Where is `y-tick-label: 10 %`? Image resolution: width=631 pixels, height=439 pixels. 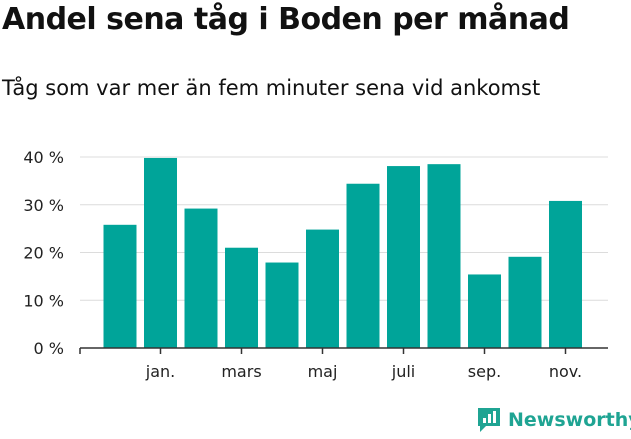
y-tick-label: 10 % is located at coordinates (43, 300).